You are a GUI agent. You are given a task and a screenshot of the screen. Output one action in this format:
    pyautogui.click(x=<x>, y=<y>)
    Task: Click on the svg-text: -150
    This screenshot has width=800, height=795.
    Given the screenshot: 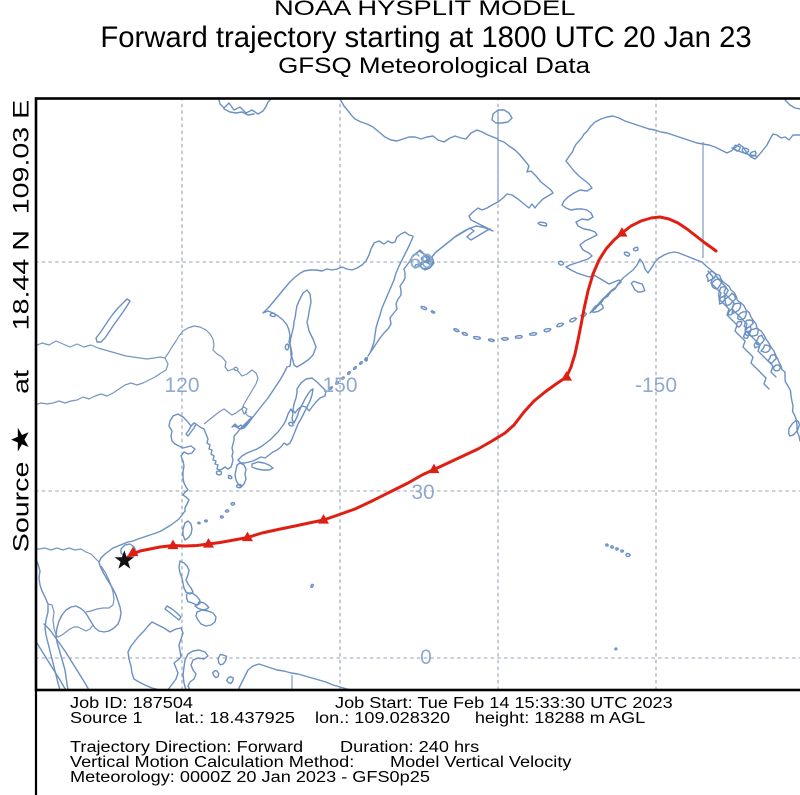 What is the action you would take?
    pyautogui.click(x=656, y=385)
    